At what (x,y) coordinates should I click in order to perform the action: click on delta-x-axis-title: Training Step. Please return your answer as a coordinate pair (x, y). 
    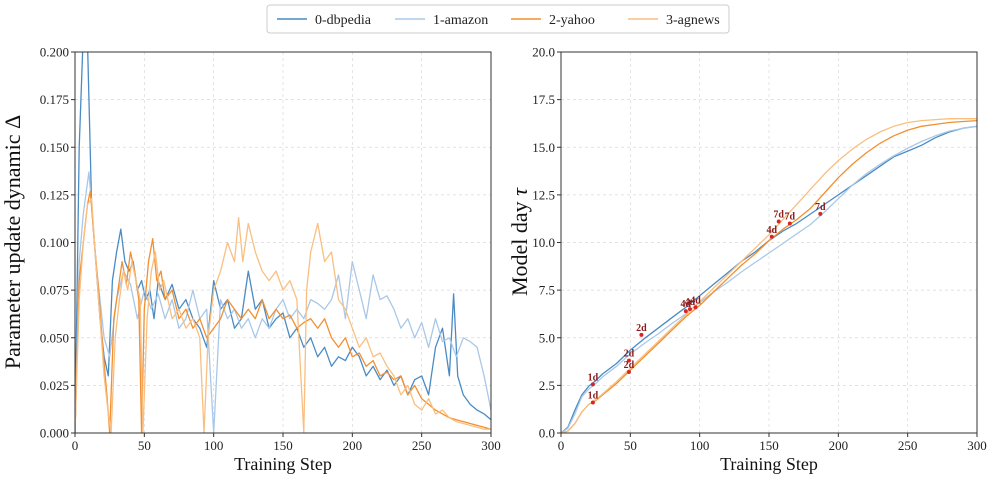
    Looking at the image, I should click on (283, 464).